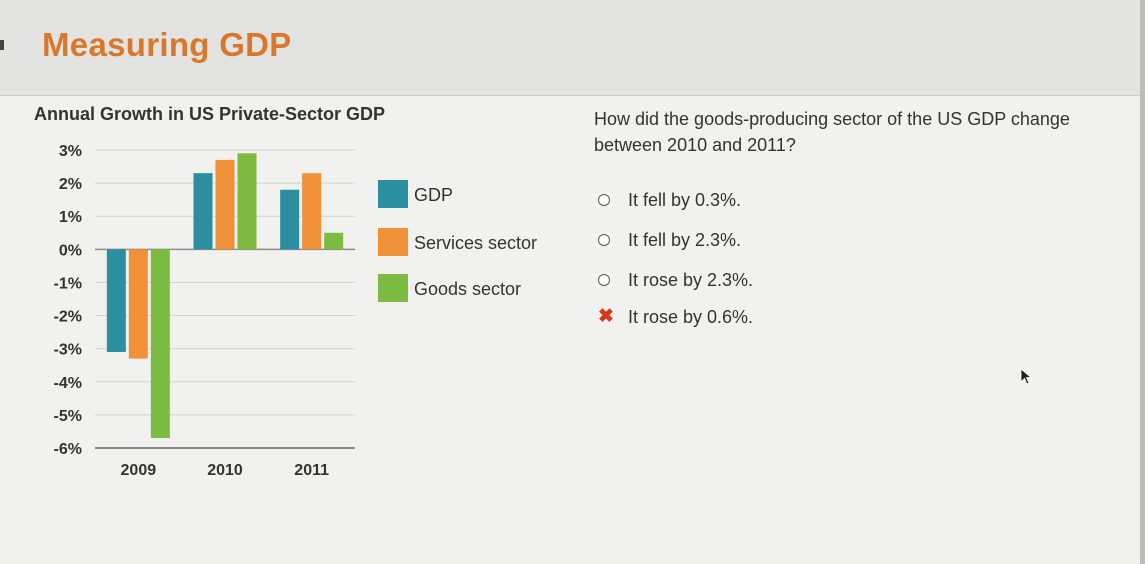 This screenshot has width=1145, height=564. I want to click on bar-services-sector-2011, so click(312, 211).